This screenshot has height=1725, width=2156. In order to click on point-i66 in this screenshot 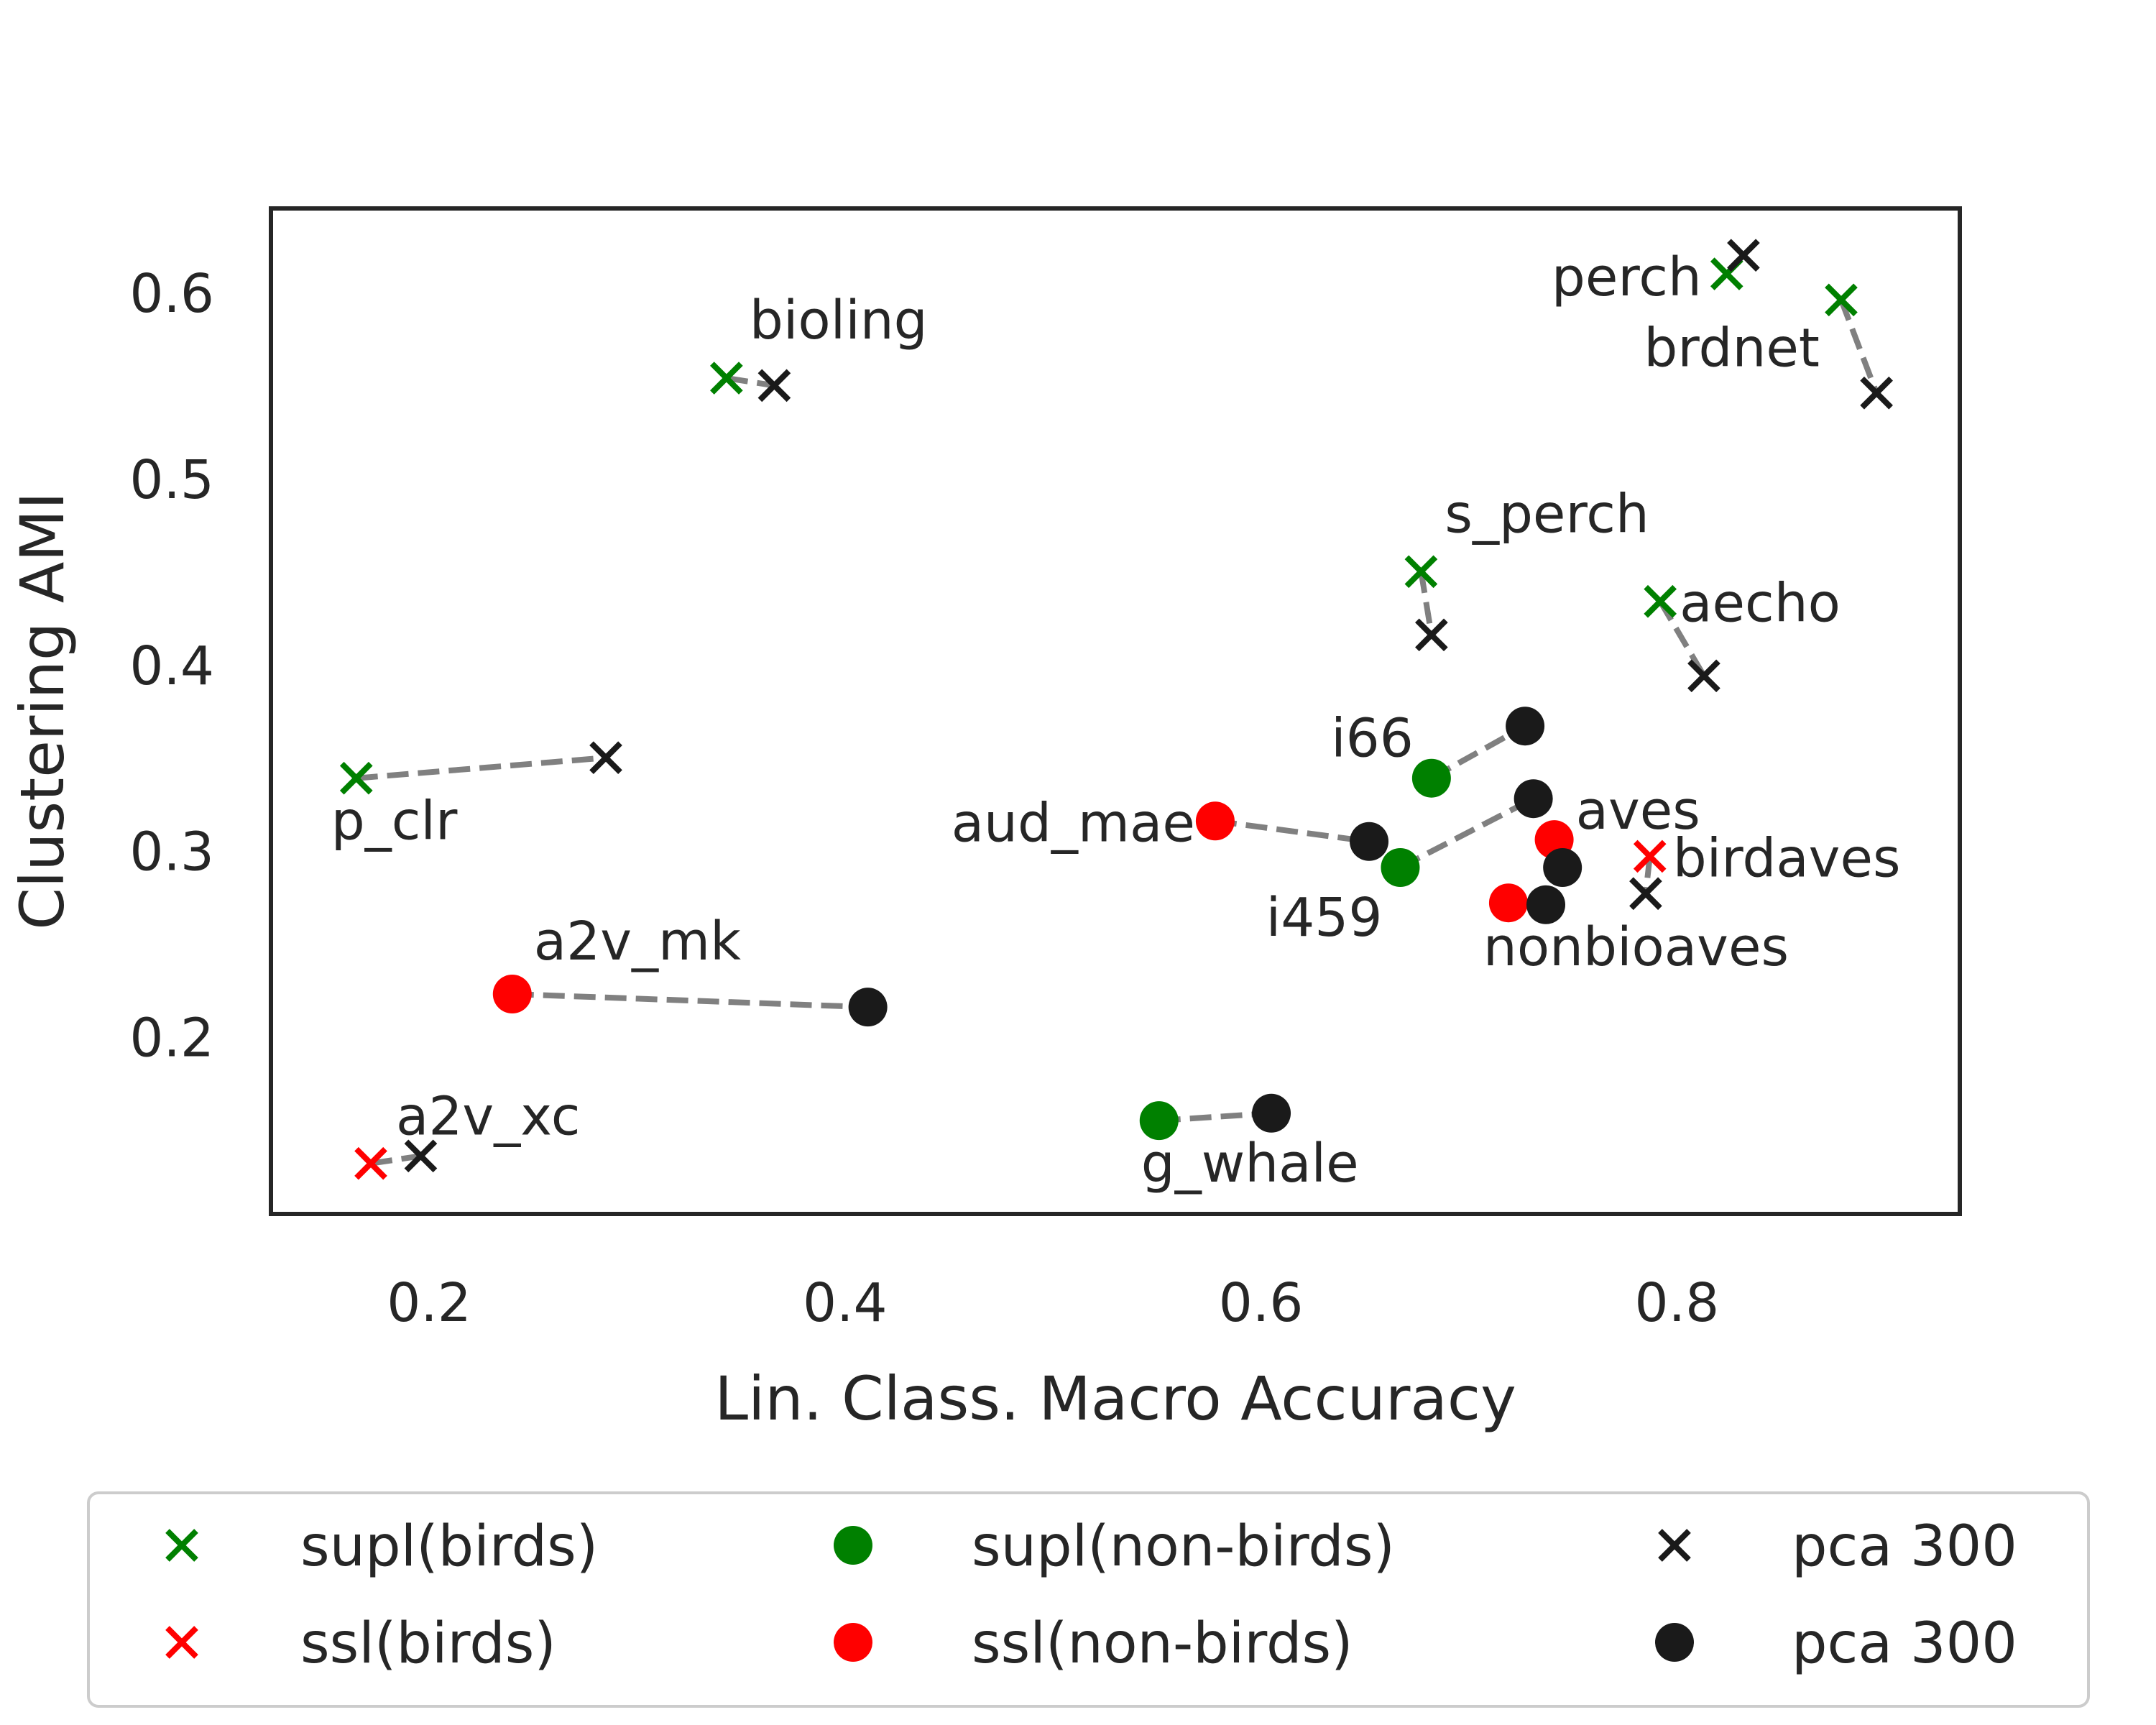, I will do `click(1431, 778)`.